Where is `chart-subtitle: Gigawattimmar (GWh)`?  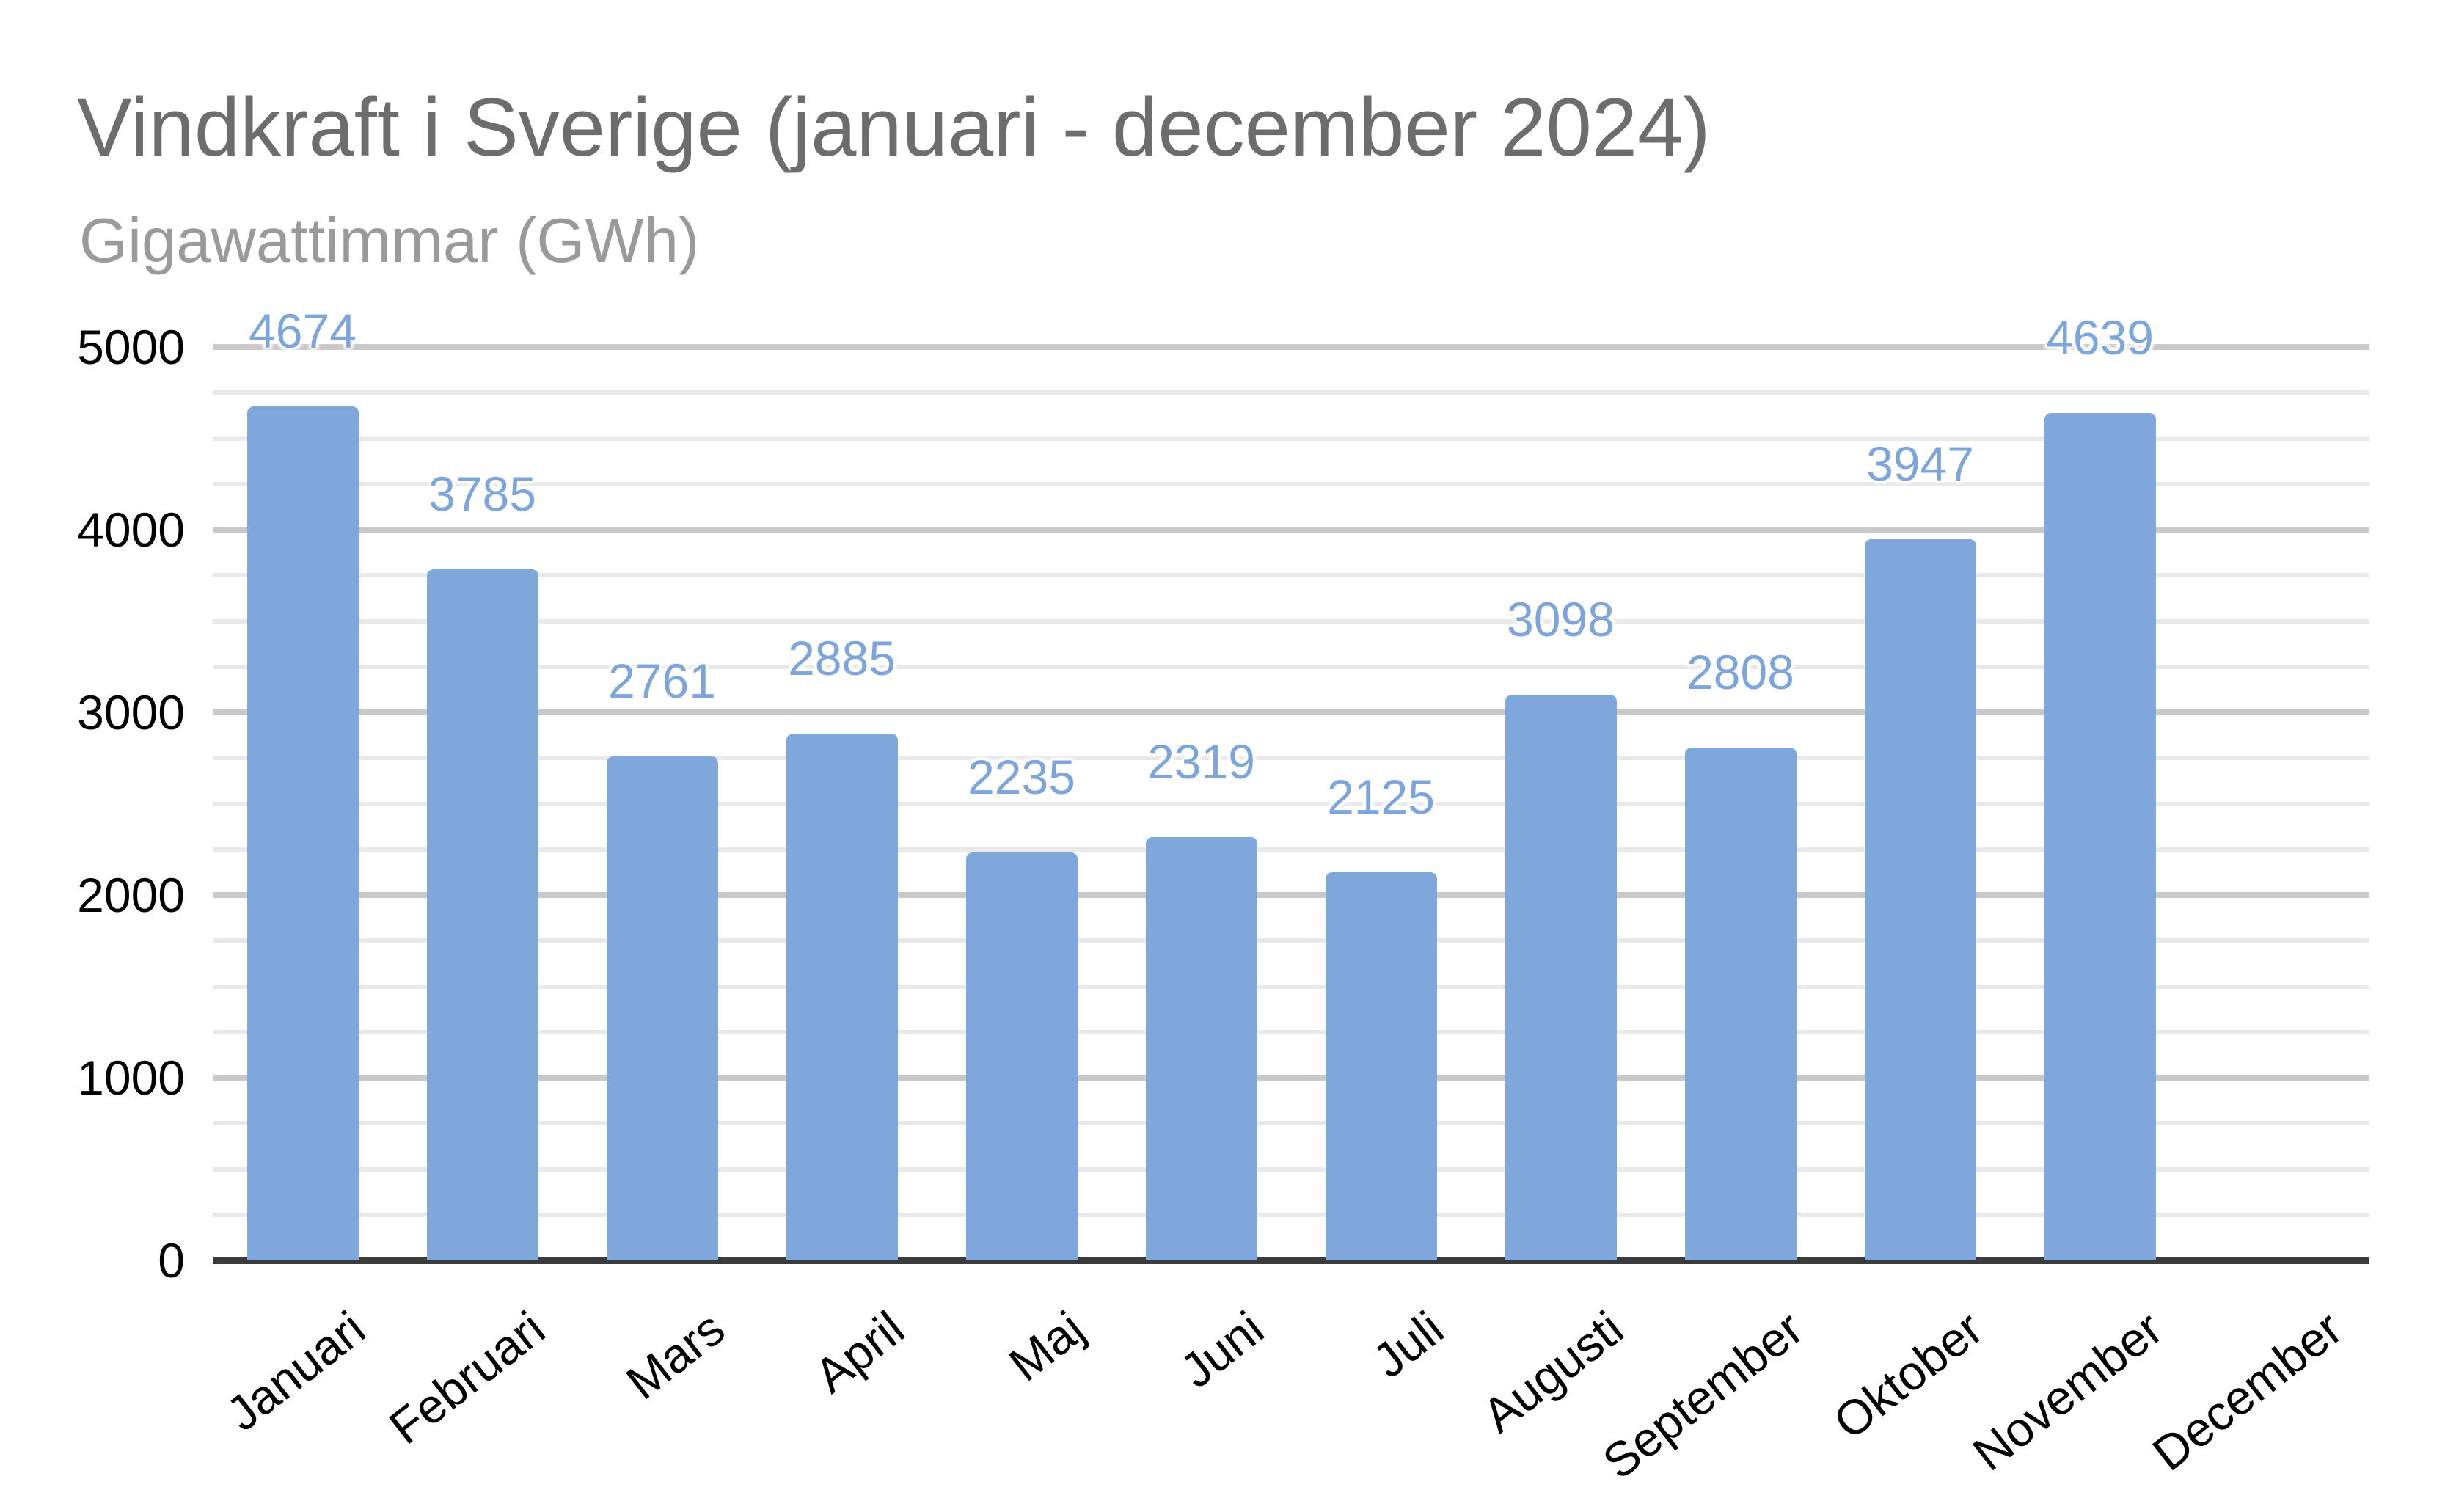
chart-subtitle: Gigawattimmar (GWh) is located at coordinates (389, 241).